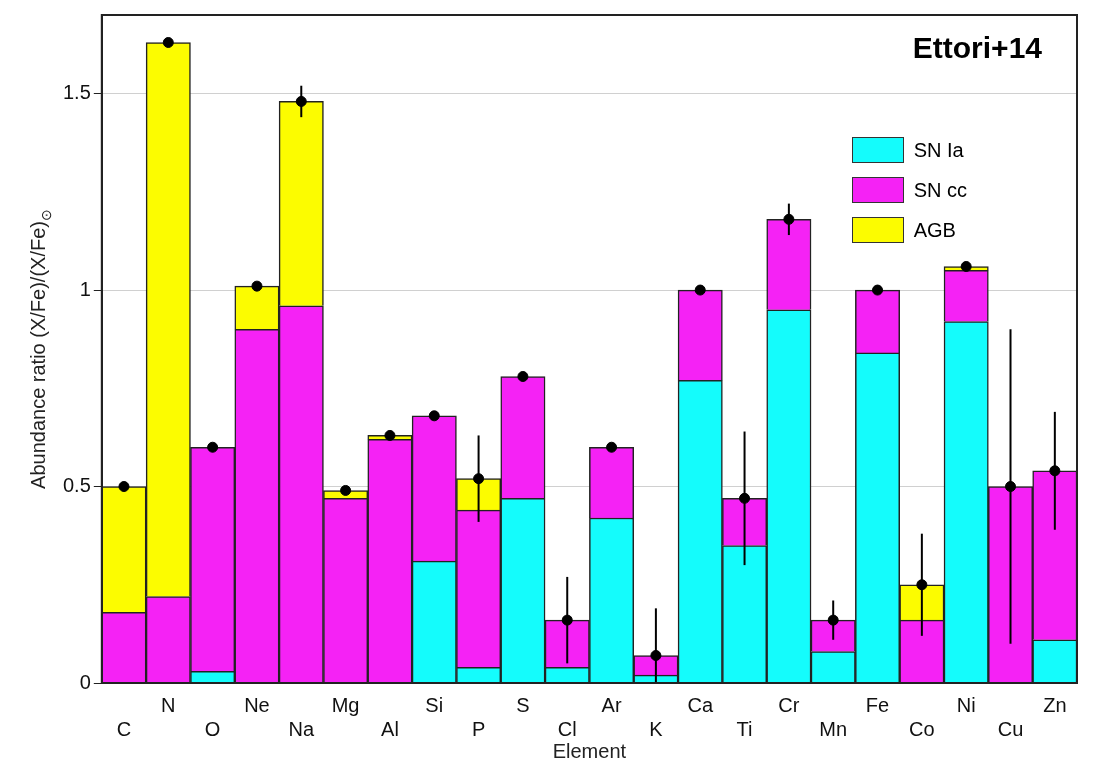 Image resolution: width=1107 pixels, height=765 pixels. I want to click on x-tick-label: Mn, so click(833, 728).